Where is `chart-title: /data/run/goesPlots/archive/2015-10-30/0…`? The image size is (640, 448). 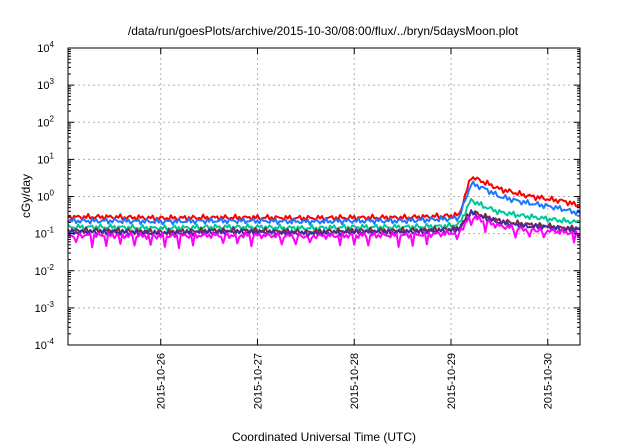 chart-title: /data/run/goesPlots/archive/2015-10-30/0… is located at coordinates (323, 31).